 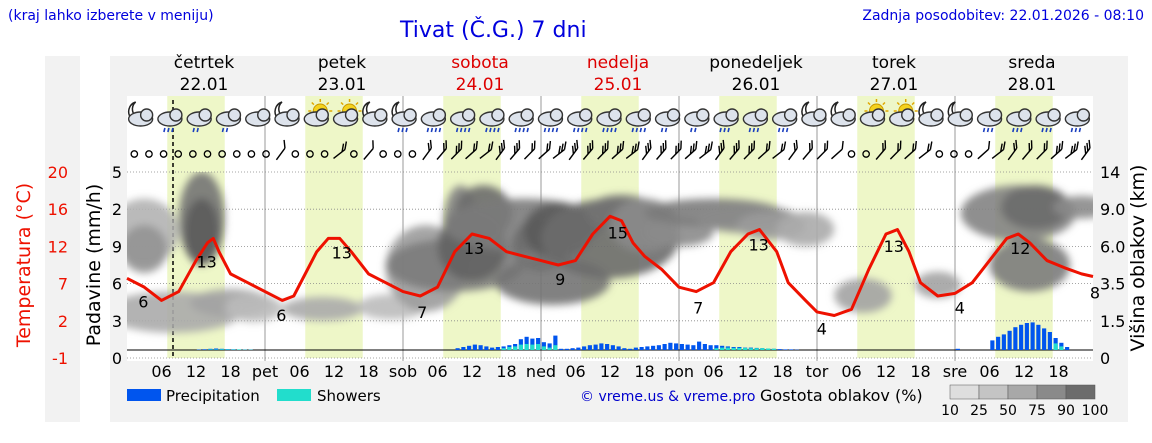 What do you see at coordinates (679, 371) in the screenshot?
I see `day-abbr-tick: pon` at bounding box center [679, 371].